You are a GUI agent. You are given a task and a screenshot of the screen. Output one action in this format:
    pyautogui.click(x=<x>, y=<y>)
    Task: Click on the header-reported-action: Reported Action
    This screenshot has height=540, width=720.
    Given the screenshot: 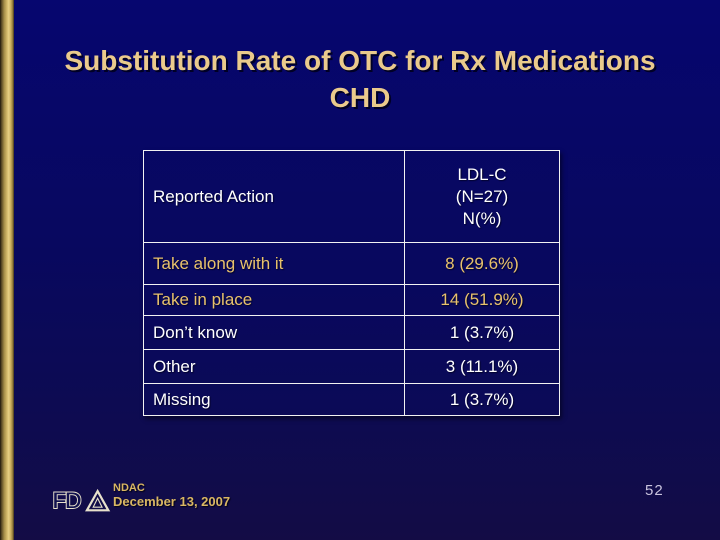 What is the action you would take?
    pyautogui.click(x=274, y=196)
    